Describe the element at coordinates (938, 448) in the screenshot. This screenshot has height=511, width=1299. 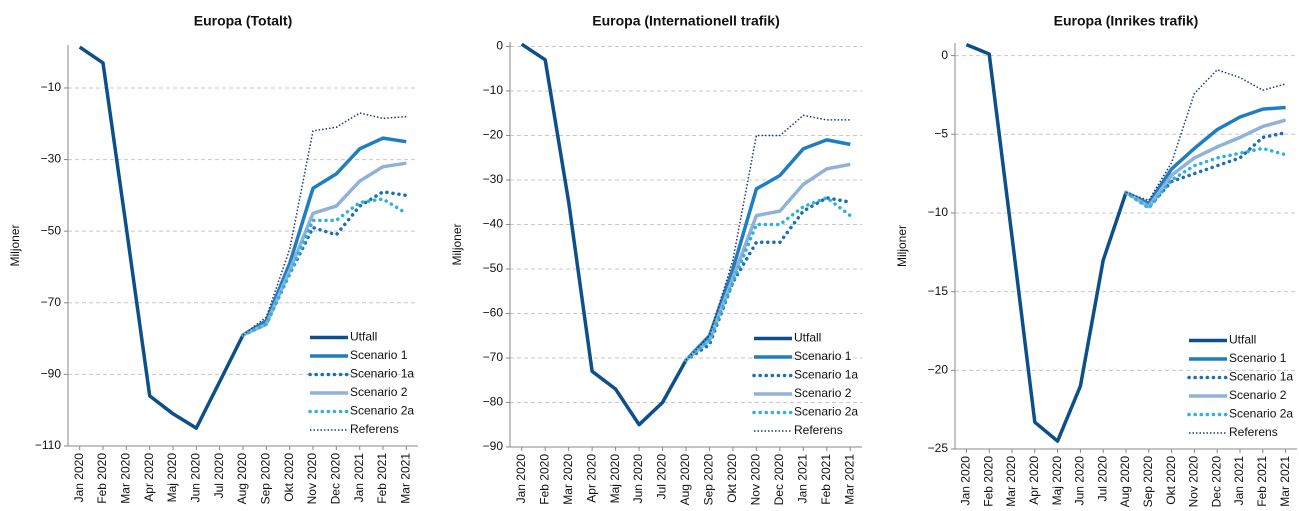
I see `y-tick-label: −25` at that location.